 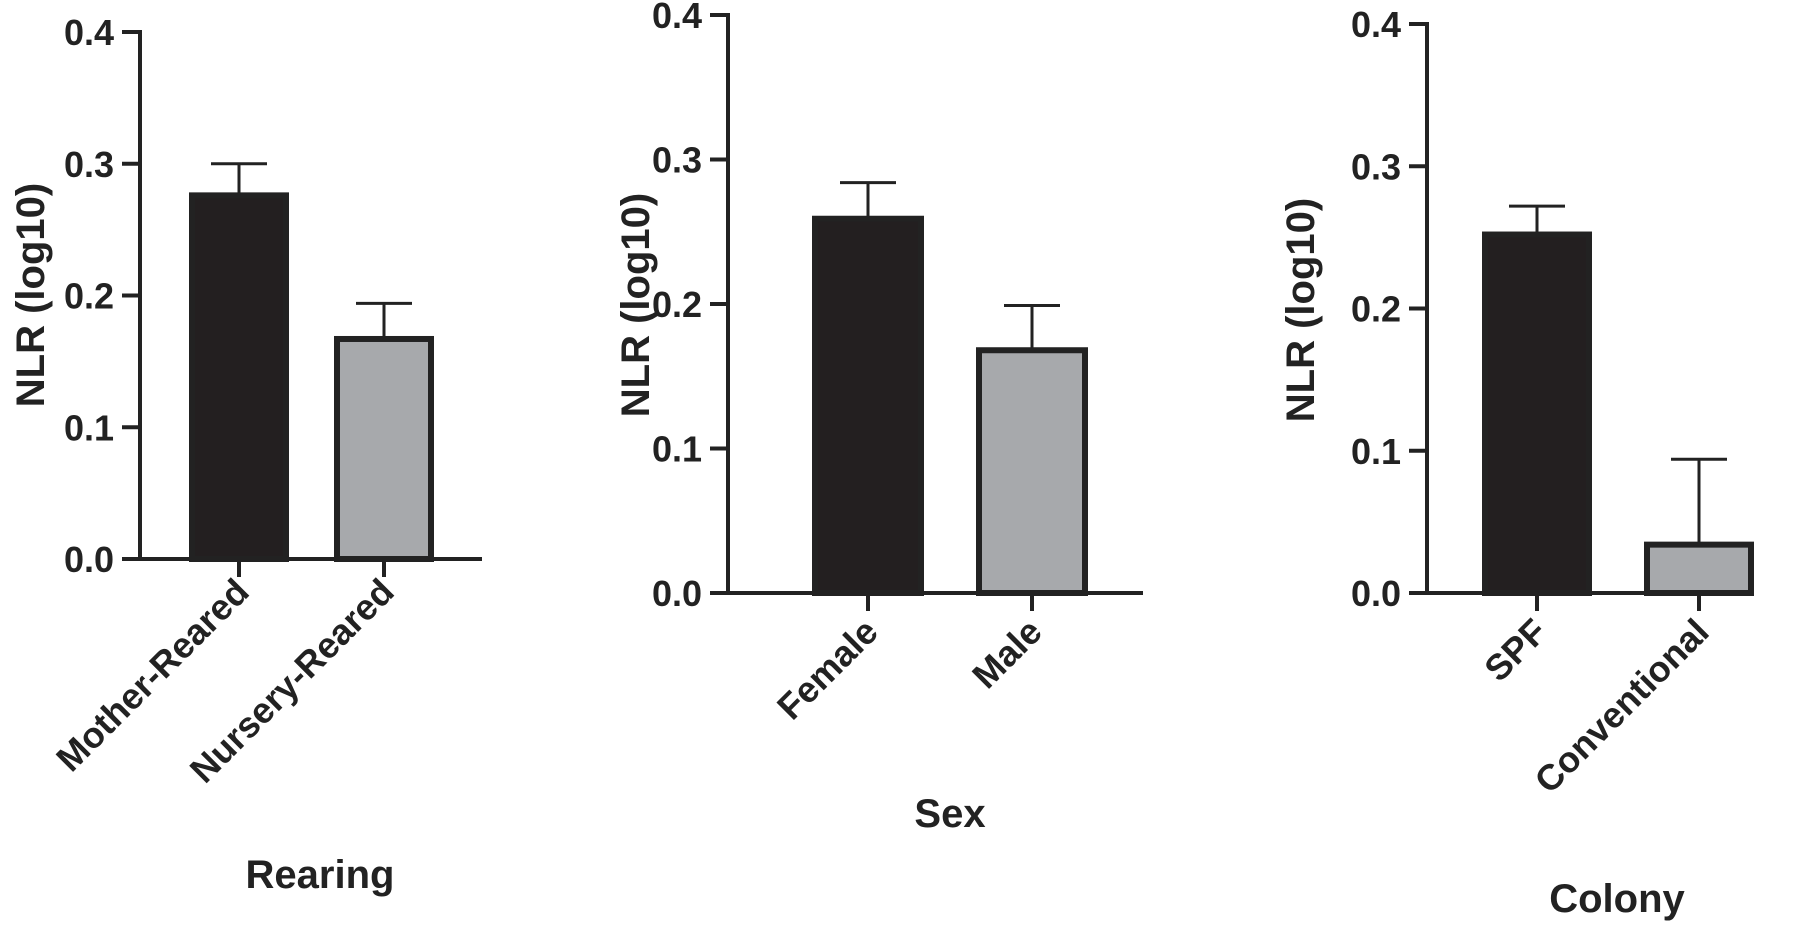 What do you see at coordinates (1617, 899) in the screenshot?
I see `x-axis-label: Colony` at bounding box center [1617, 899].